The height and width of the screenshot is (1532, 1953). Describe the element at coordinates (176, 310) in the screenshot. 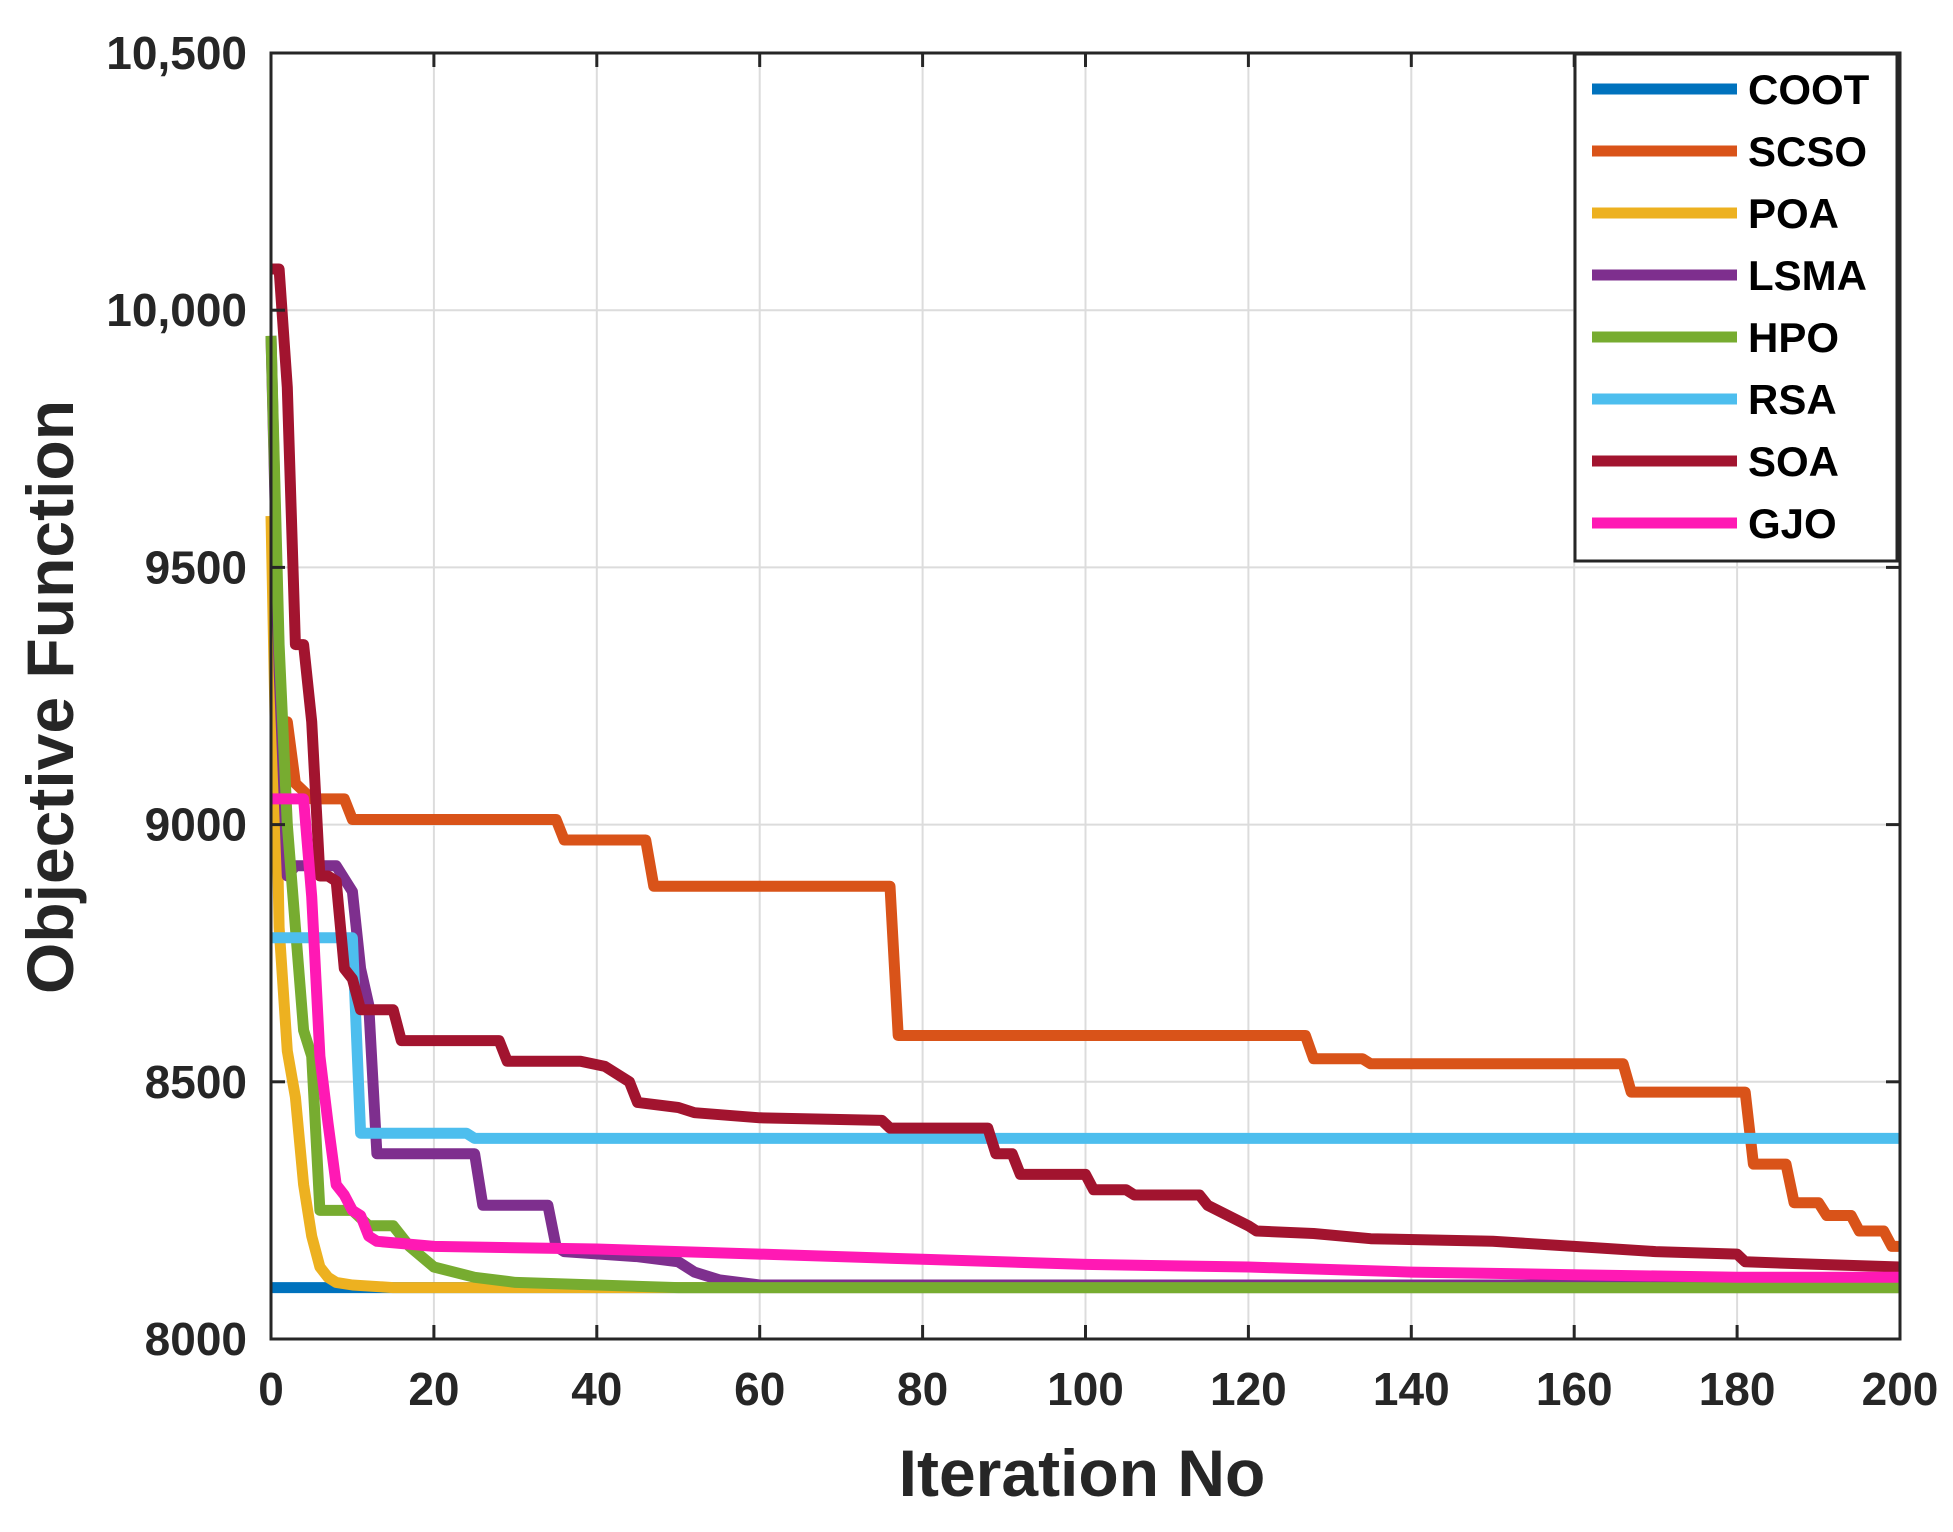

I see `y-tick-label: 10,000` at that location.